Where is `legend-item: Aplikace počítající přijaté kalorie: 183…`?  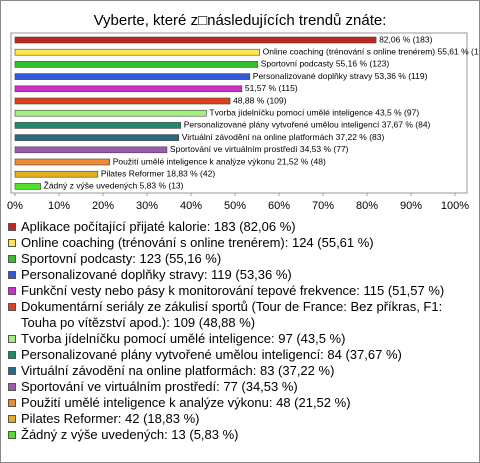
legend-item: Aplikace počítající přijaté kalorie: 183… is located at coordinates (240, 227).